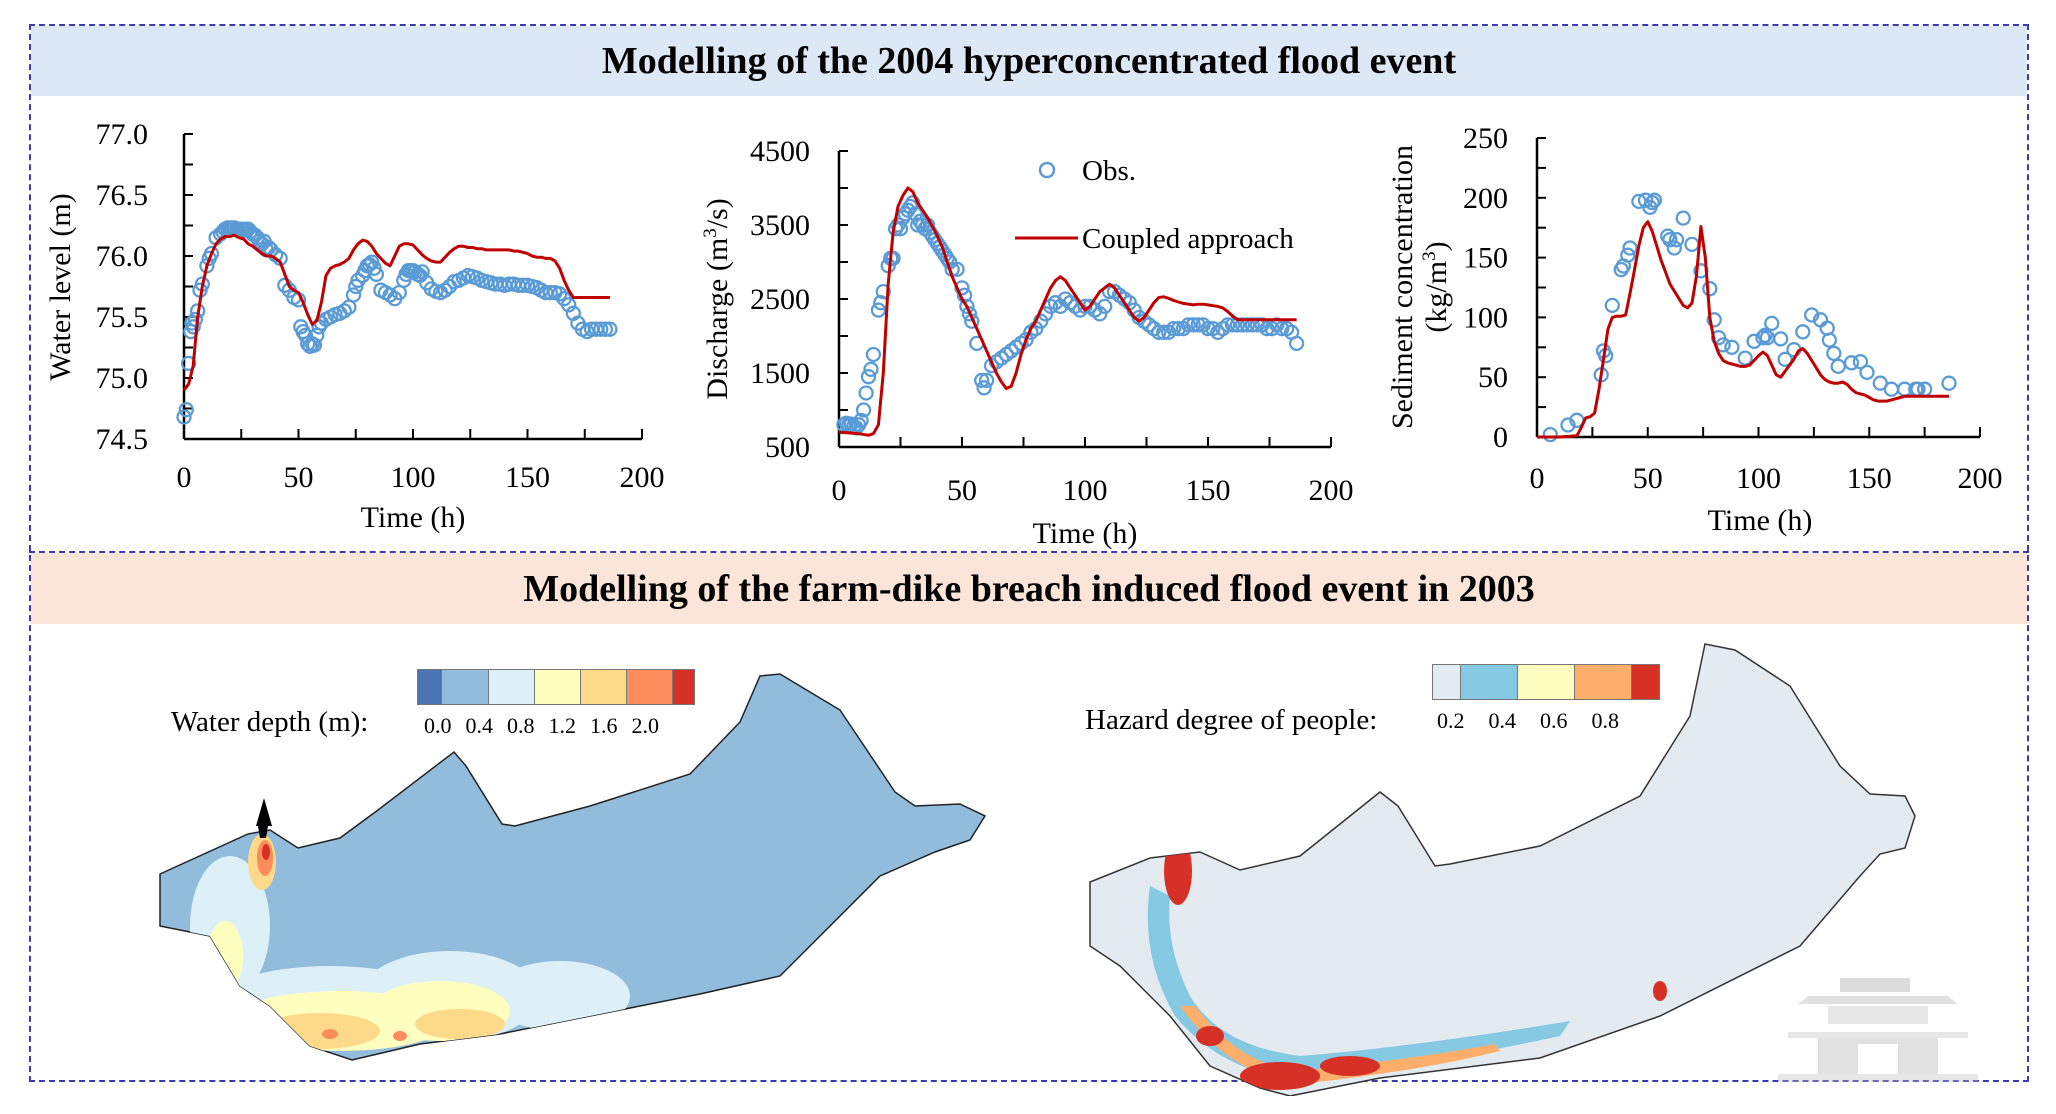  Describe the element at coordinates (1546, 682) in the screenshot. I see `hazard-colorbar` at that location.